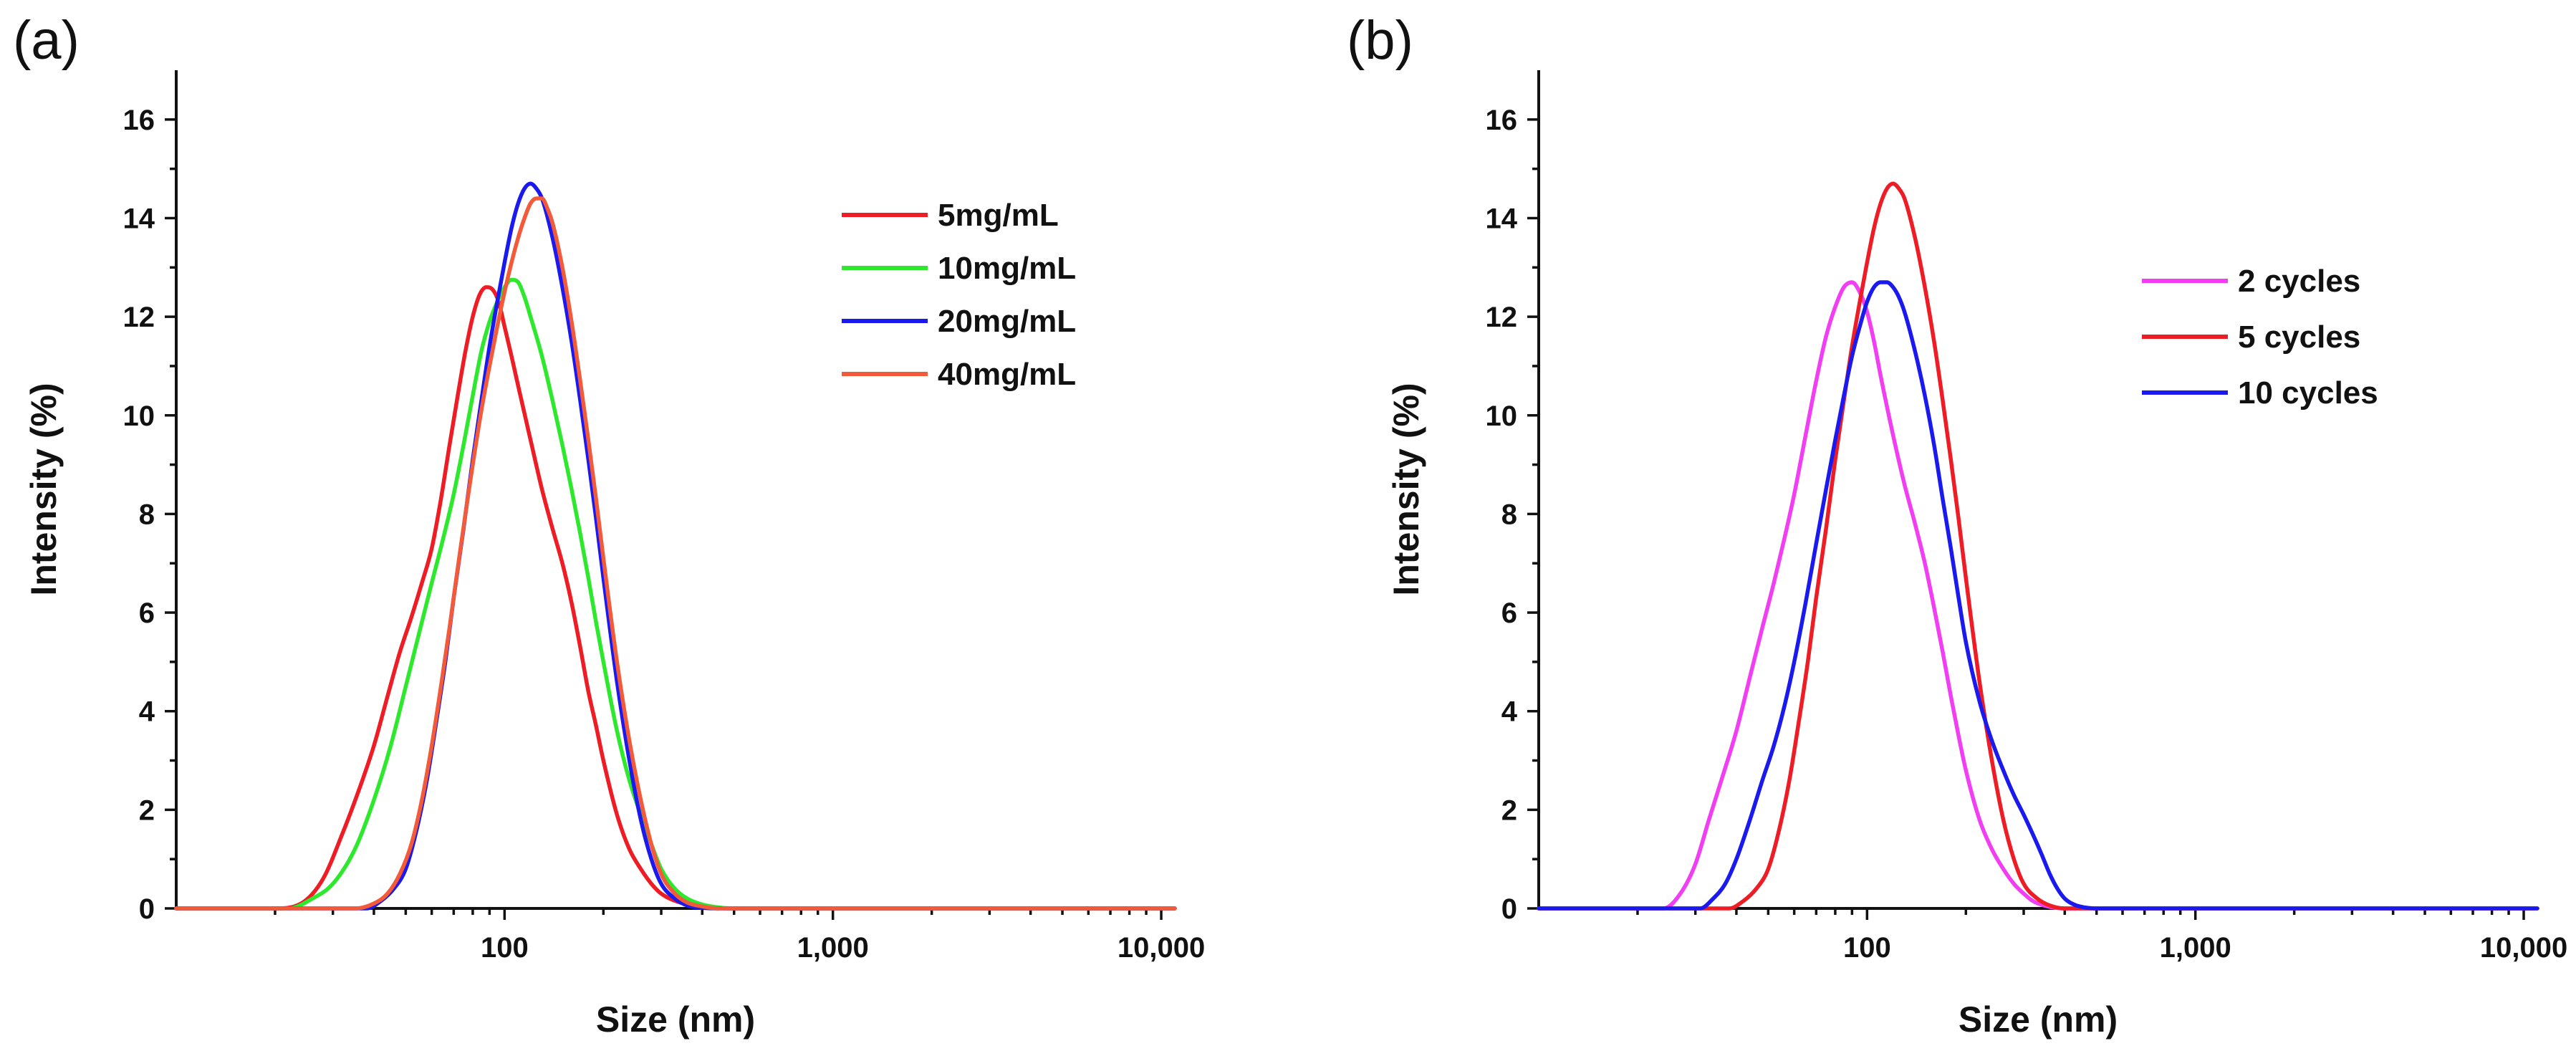  I want to click on legend: 5mg/mL 10mg/mL 20mg/mL 40mg/mL, so click(959, 295).